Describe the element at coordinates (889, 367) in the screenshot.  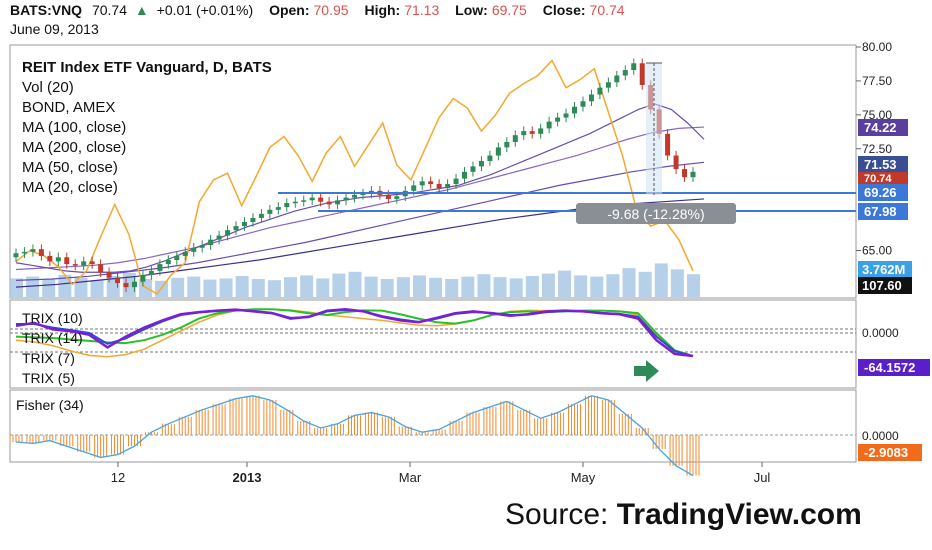
I see `trix-value-badge: -64.1572` at that location.